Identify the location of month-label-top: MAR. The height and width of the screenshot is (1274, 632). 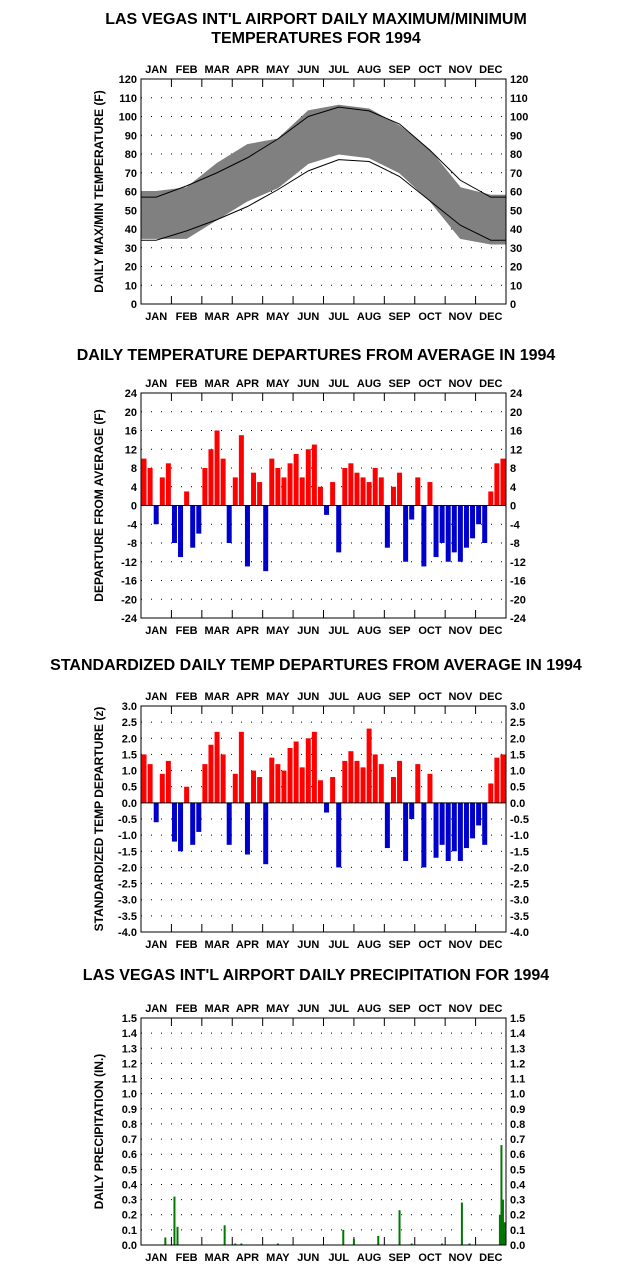
(217, 70).